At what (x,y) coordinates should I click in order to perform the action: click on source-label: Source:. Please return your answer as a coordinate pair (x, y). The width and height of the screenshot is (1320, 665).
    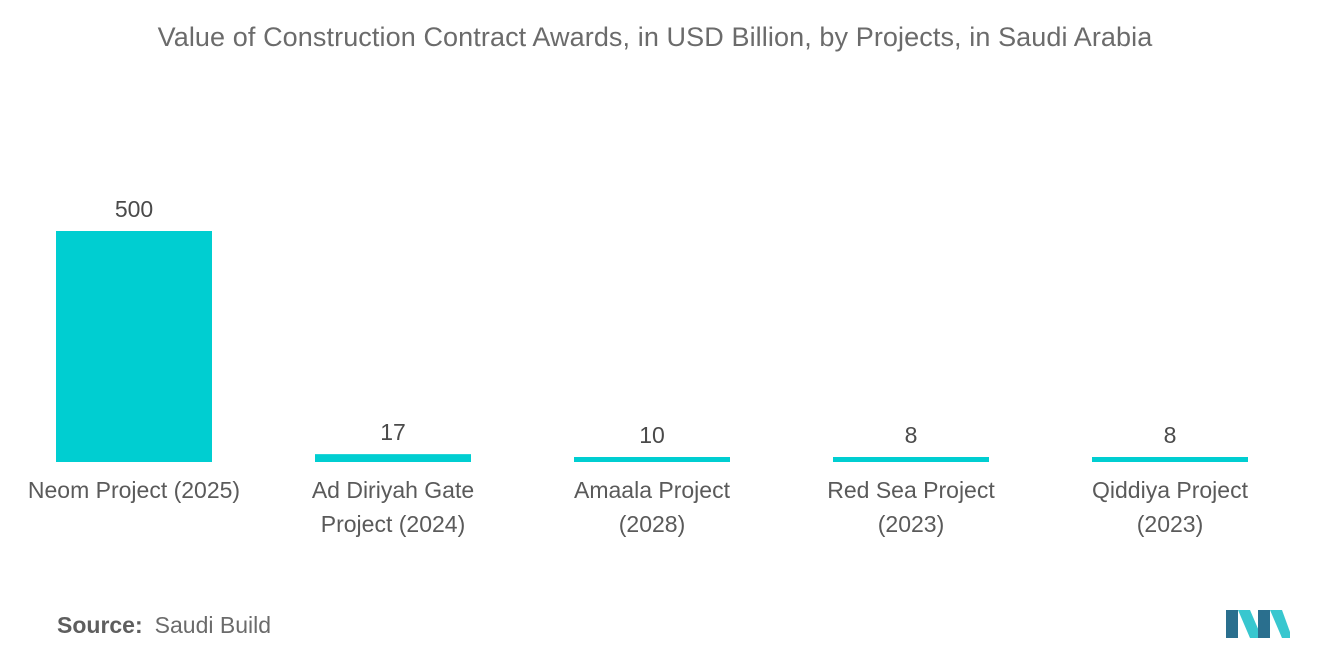
    Looking at the image, I should click on (100, 625).